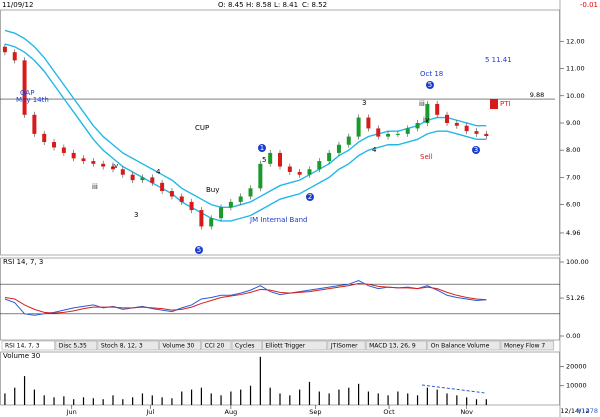 The width and height of the screenshot is (600, 417). What do you see at coordinates (22, 346) in the screenshot?
I see `indicator-tab-label: RSI 14, 7, 3` at bounding box center [22, 346].